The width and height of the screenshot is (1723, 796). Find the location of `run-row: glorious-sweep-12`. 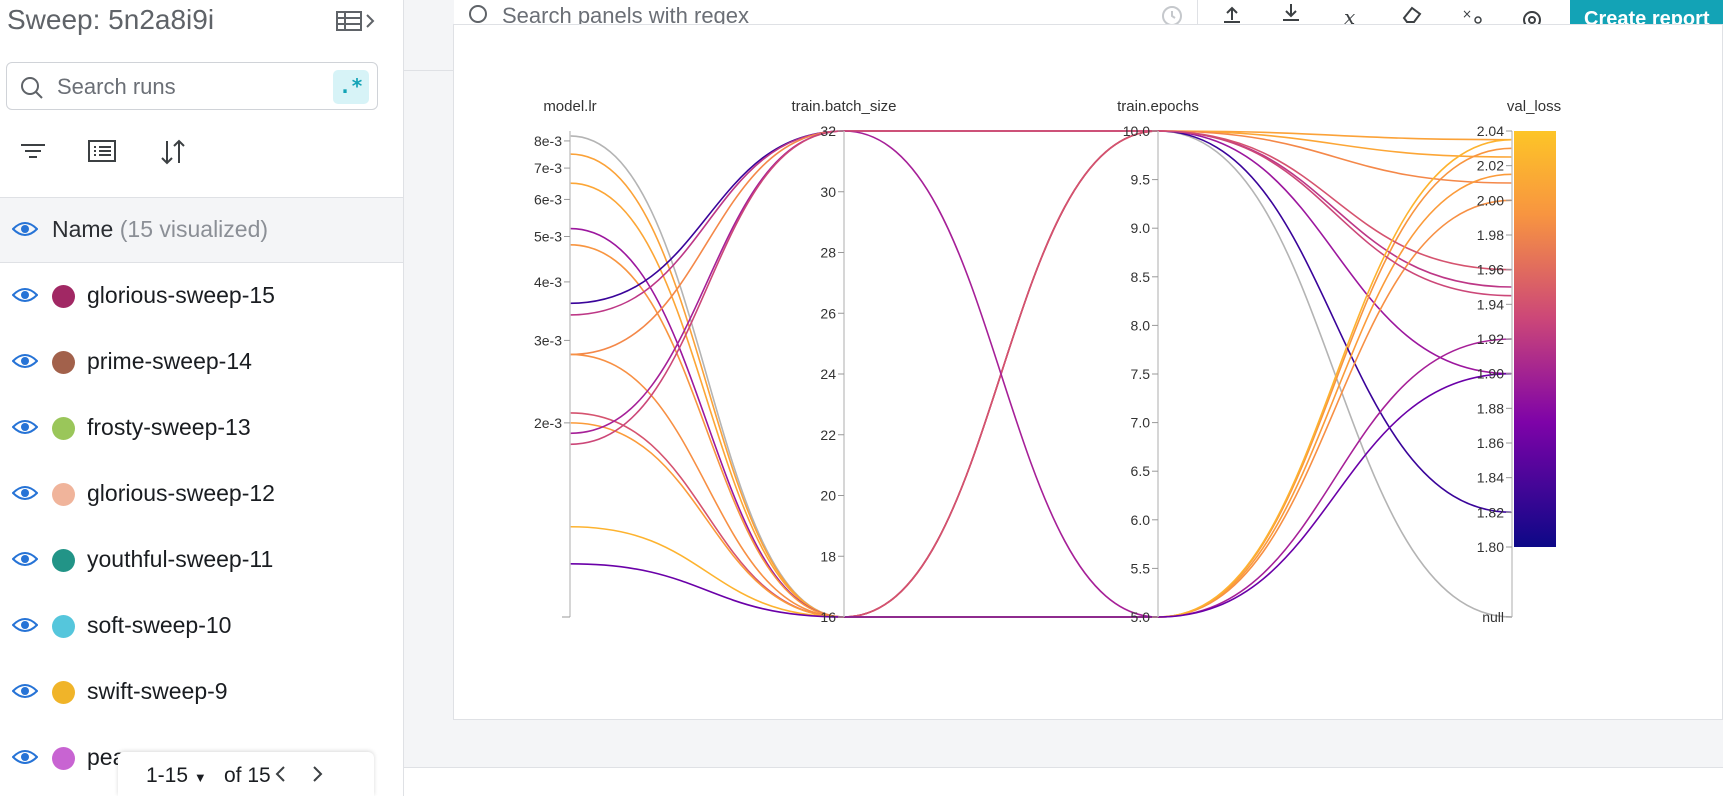

run-row: glorious-sweep-12 is located at coordinates (201, 495).